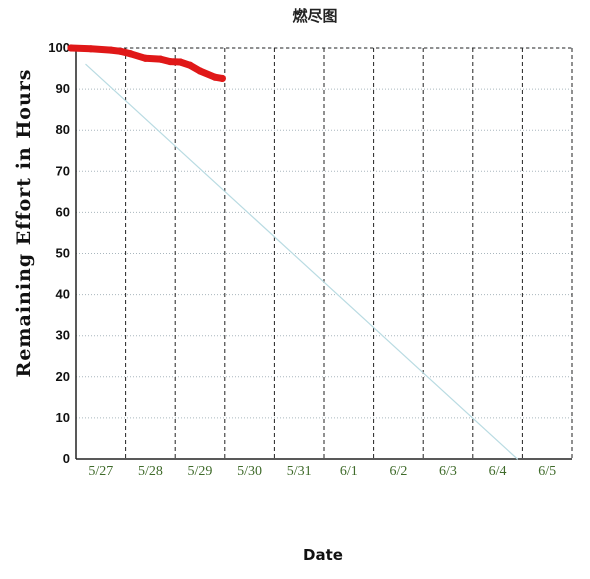 The width and height of the screenshot is (590, 579). I want to click on x-tick-label-3: 5/30, so click(249, 471).